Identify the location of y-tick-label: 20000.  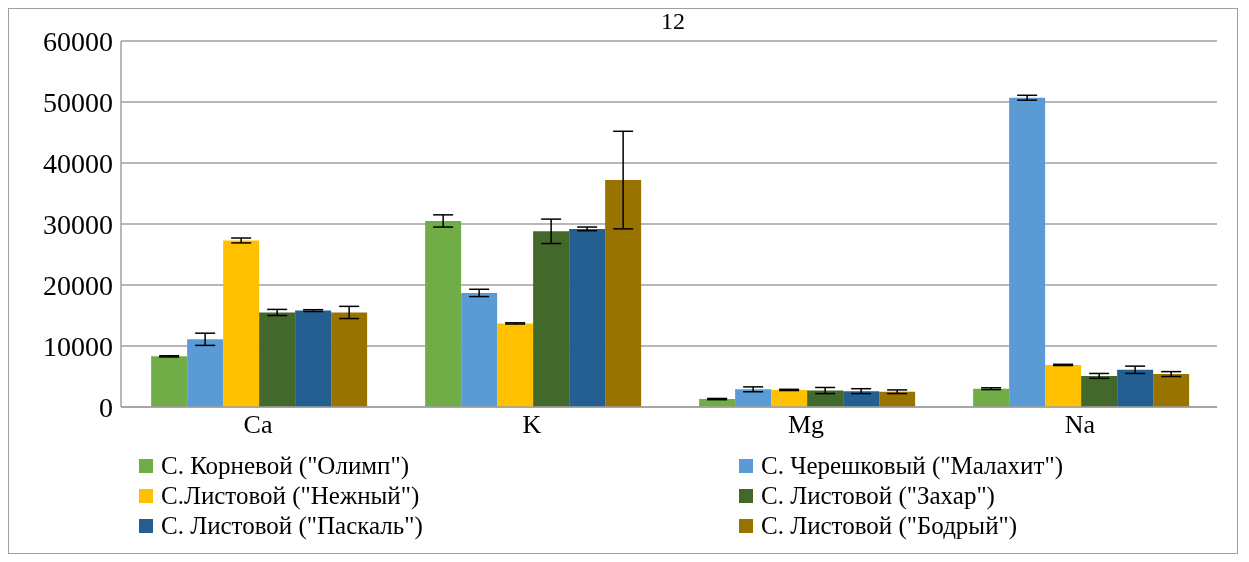
(78, 285).